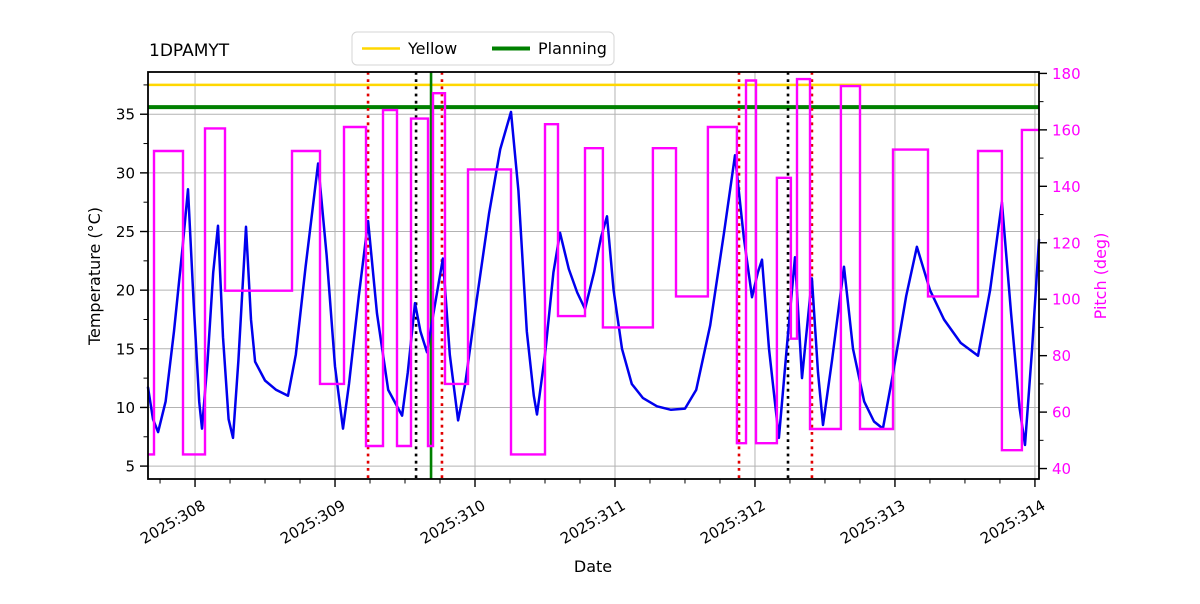  What do you see at coordinates (593, 566) in the screenshot?
I see `x-axis-label: Date` at bounding box center [593, 566].